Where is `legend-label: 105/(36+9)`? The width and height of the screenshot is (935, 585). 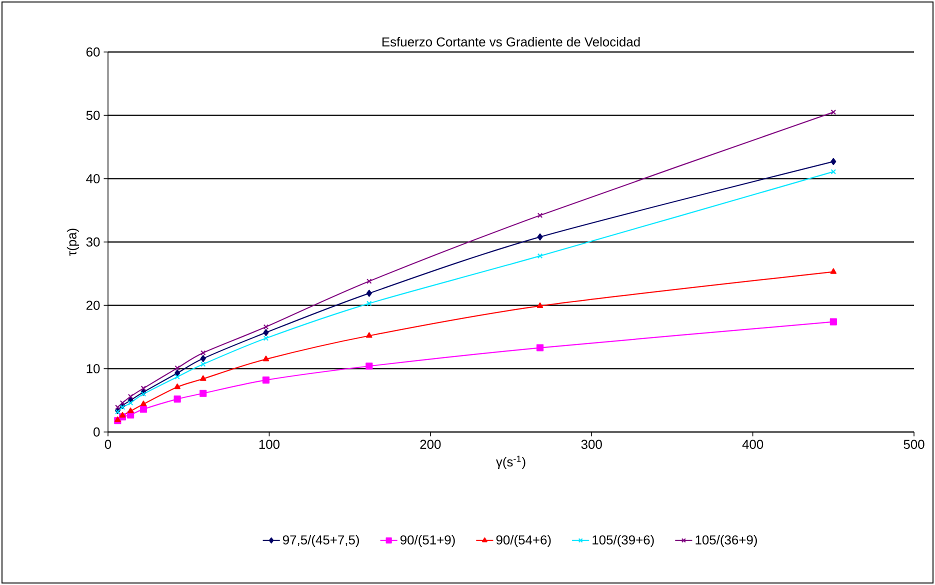 legend-label: 105/(36+9) is located at coordinates (726, 541).